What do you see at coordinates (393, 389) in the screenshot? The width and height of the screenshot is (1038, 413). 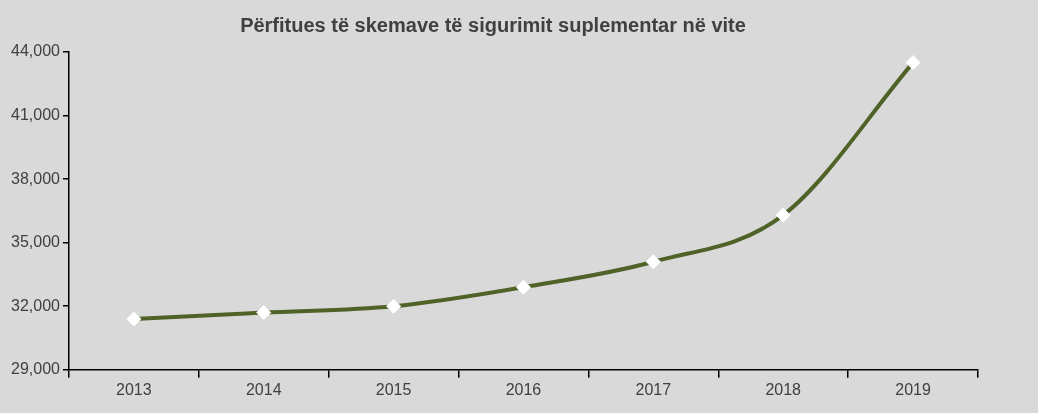 I see `x-tick-label: 2015` at bounding box center [393, 389].